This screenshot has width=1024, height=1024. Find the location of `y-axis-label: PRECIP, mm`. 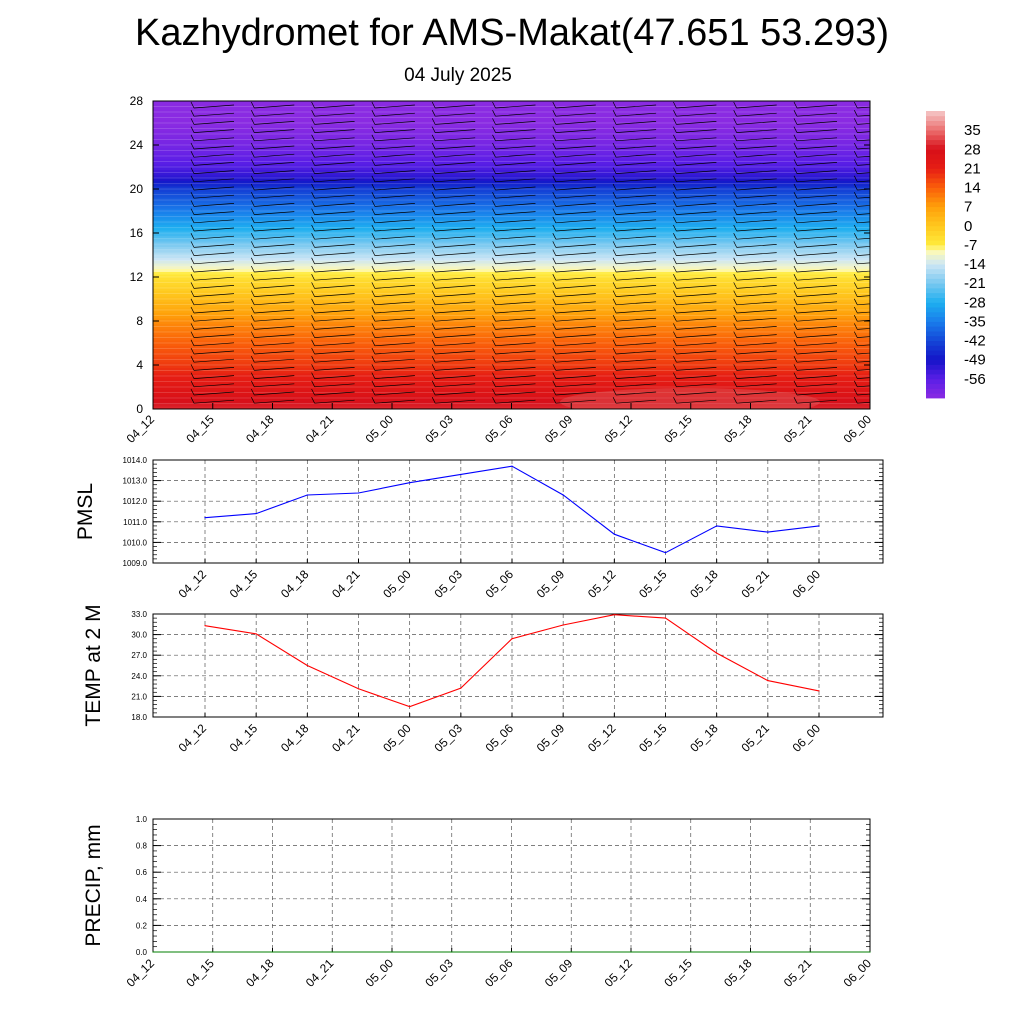

y-axis-label: PRECIP, mm is located at coordinates (93, 885).